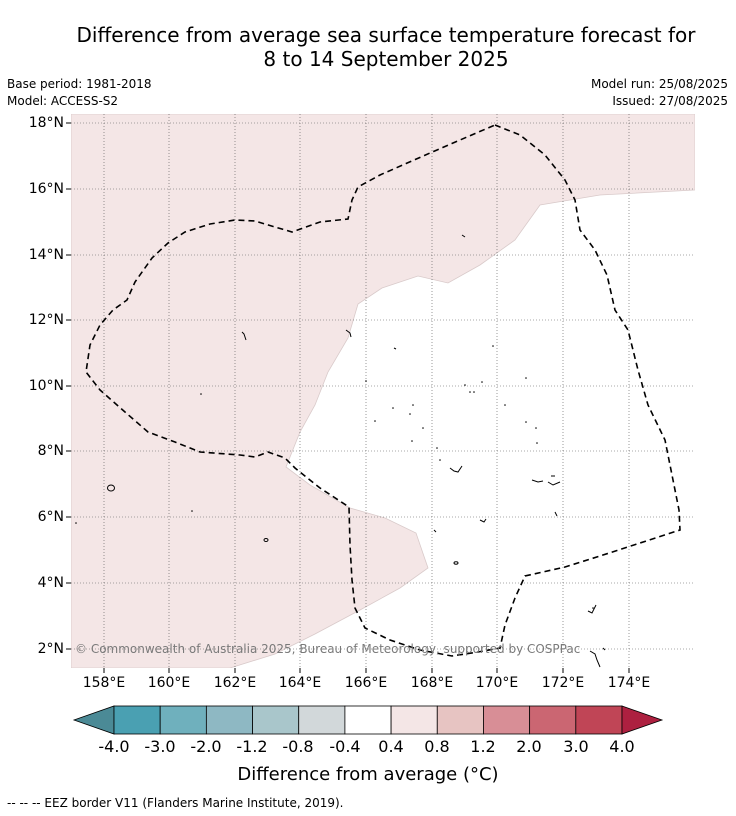 The image size is (736, 816). What do you see at coordinates (114, 746) in the screenshot?
I see `colorbar-label-neg4: -4.0` at bounding box center [114, 746].